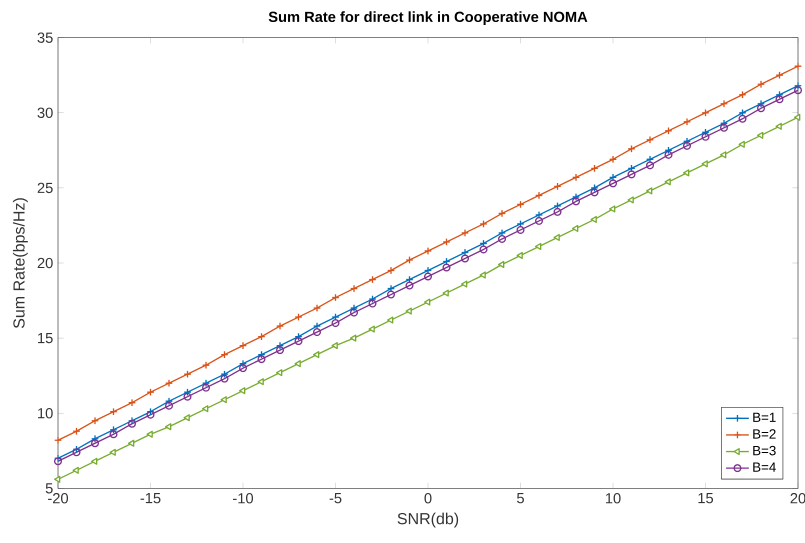 The height and width of the screenshot is (543, 805). I want to click on legend-label: B=4, so click(764, 467).